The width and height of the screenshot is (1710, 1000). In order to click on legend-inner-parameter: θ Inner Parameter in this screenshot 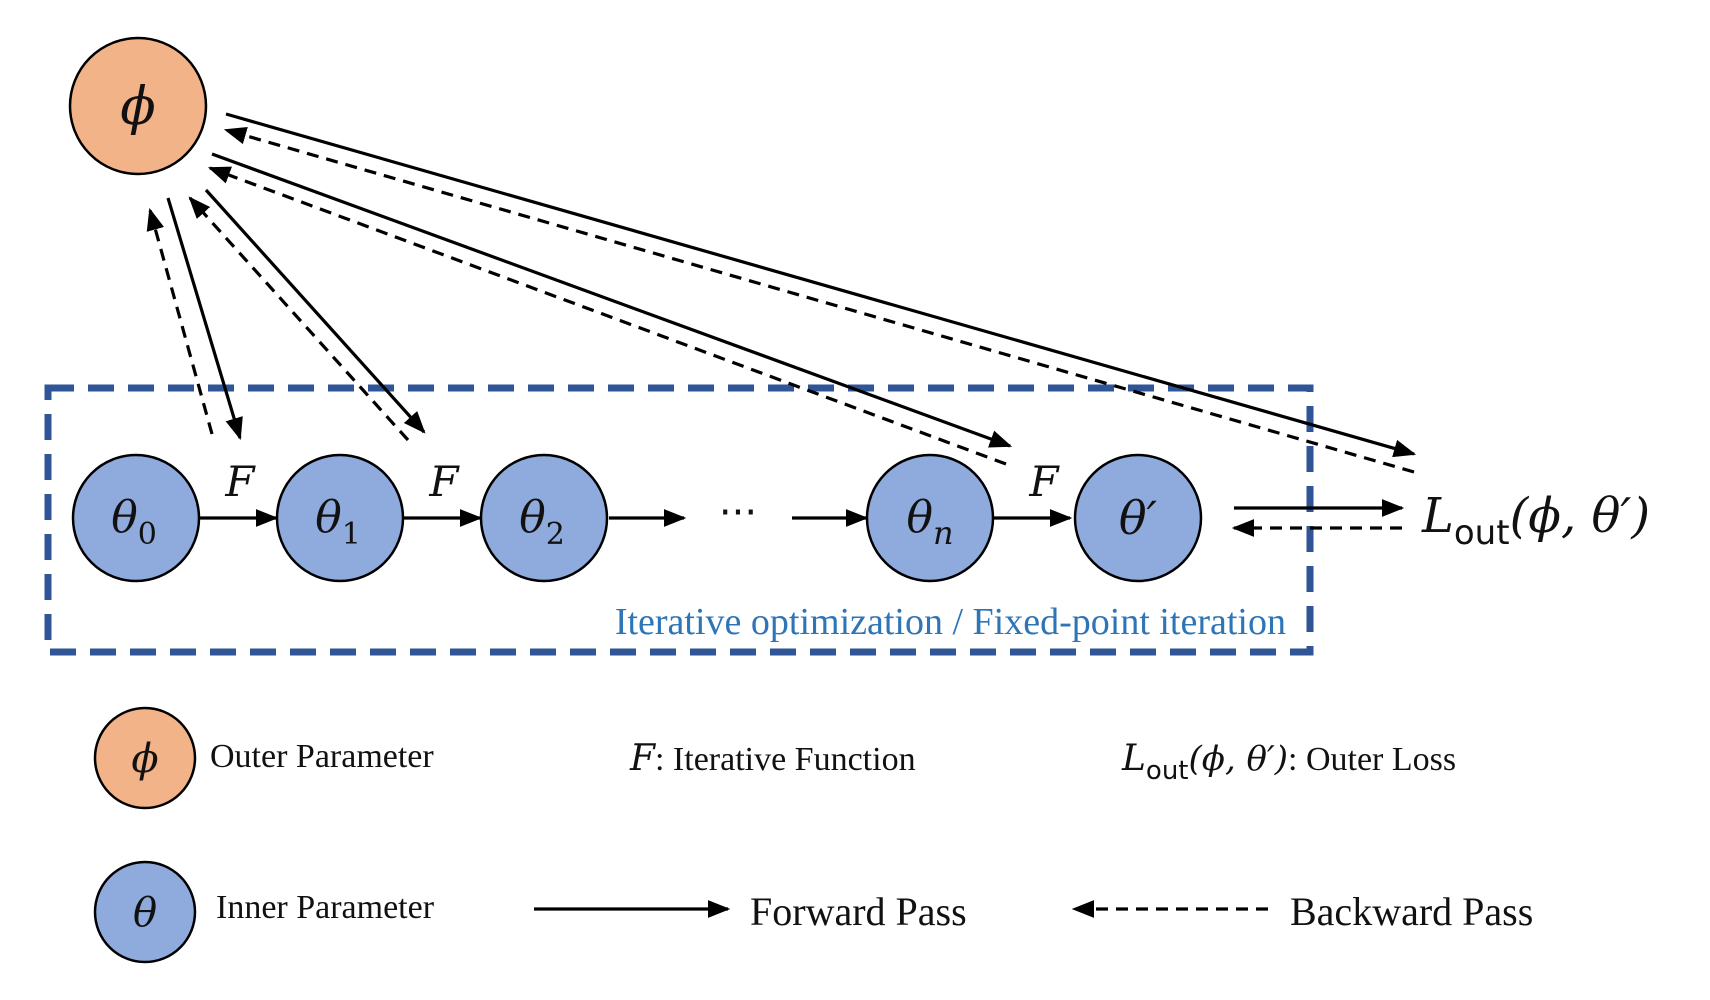, I will do `click(264, 912)`.